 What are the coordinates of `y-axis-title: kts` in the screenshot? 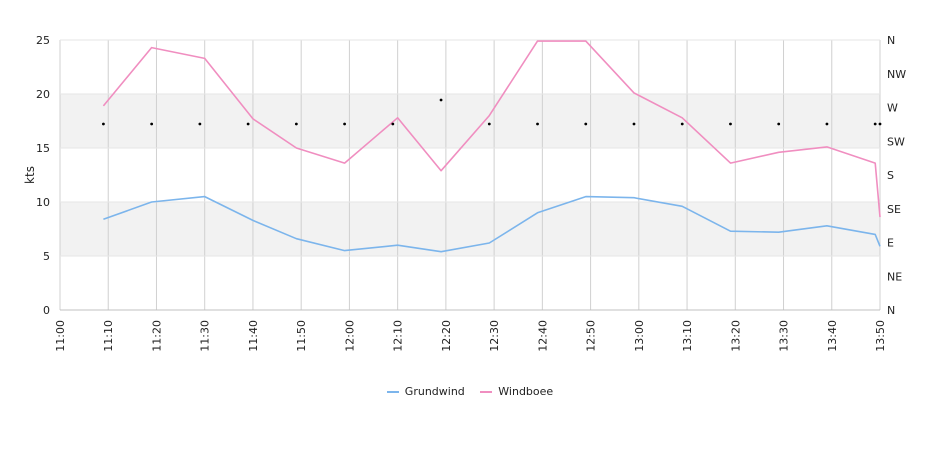 It's located at (30, 175).